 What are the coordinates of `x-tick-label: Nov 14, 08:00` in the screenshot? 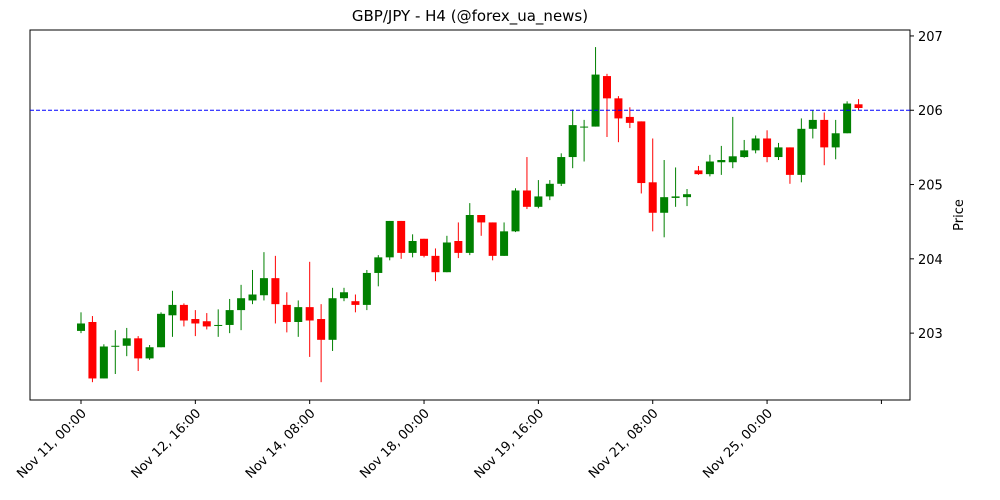 It's located at (281, 444).